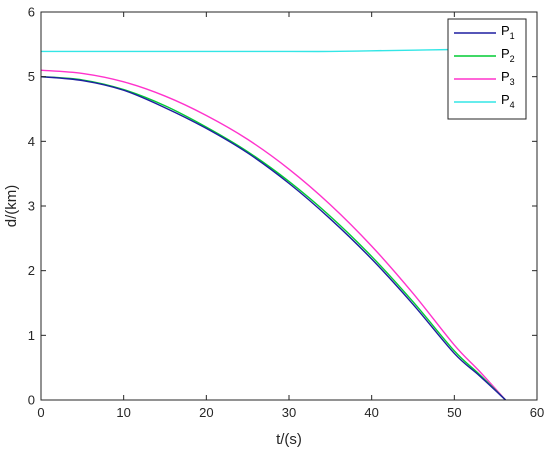 The image size is (550, 456). Describe the element at coordinates (512, 36) in the screenshot. I see `legend-label-subscript: 1` at that location.